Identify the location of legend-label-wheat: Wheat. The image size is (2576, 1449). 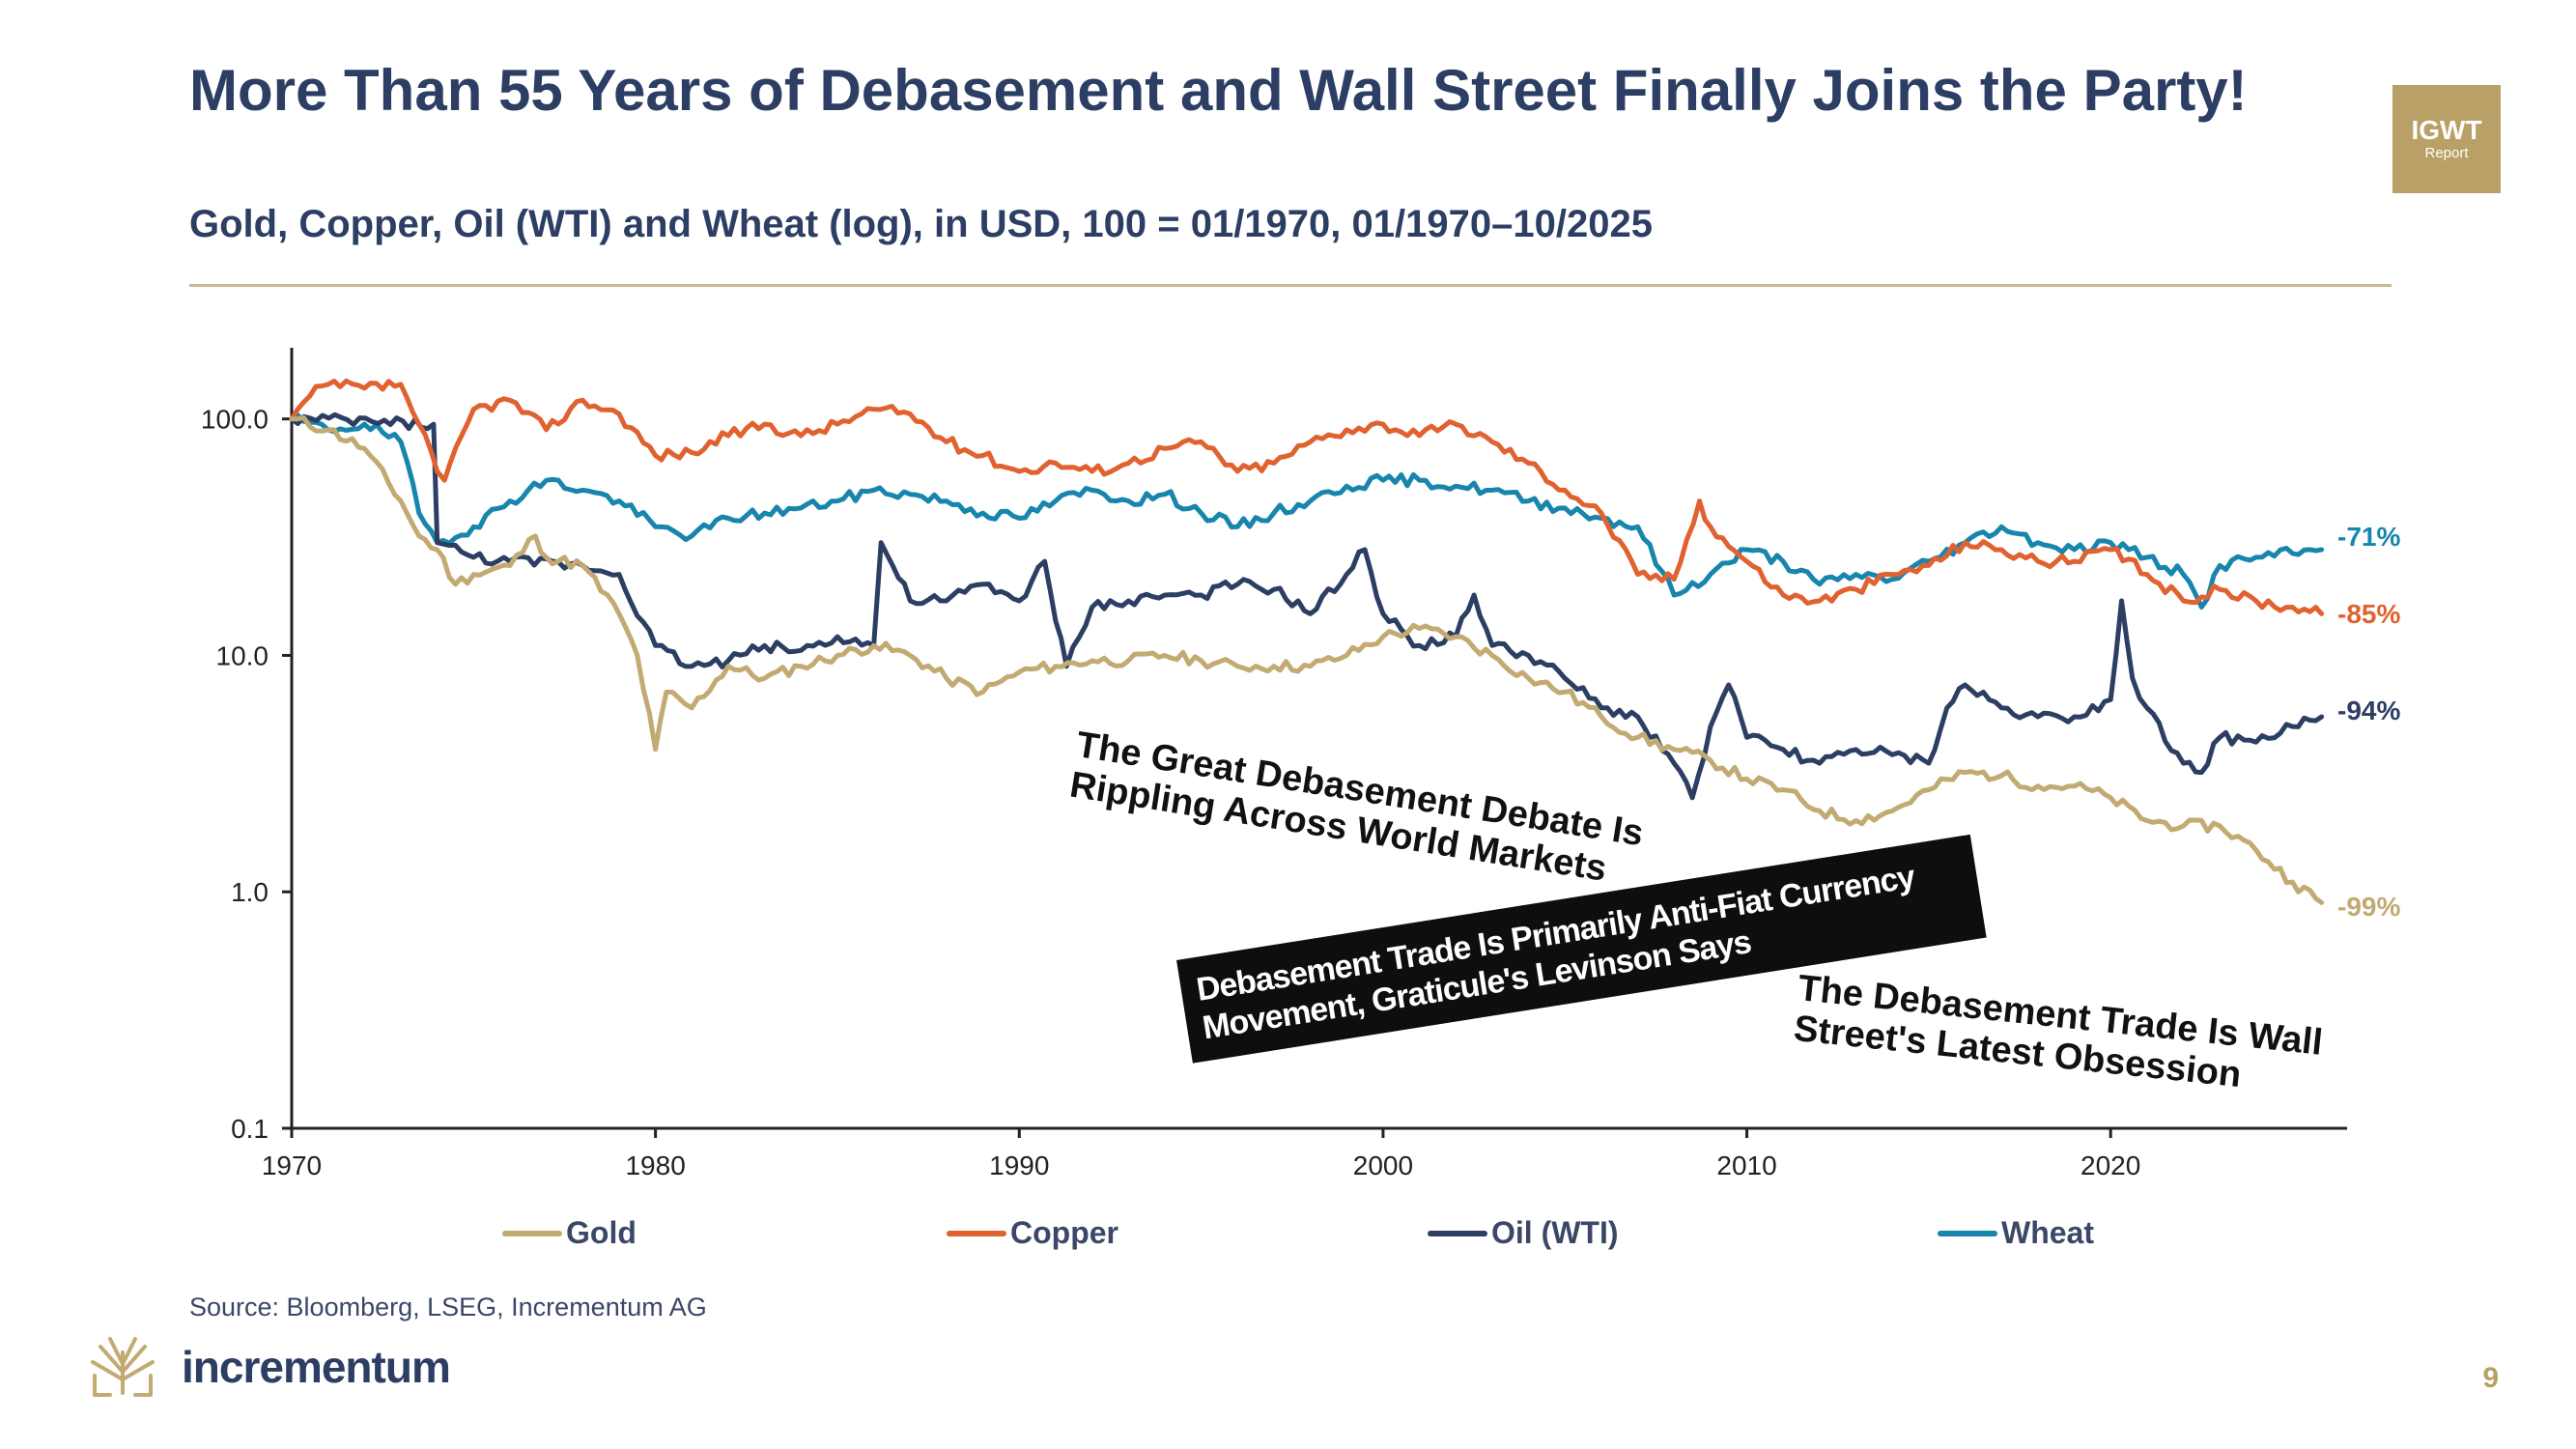
(2047, 1232).